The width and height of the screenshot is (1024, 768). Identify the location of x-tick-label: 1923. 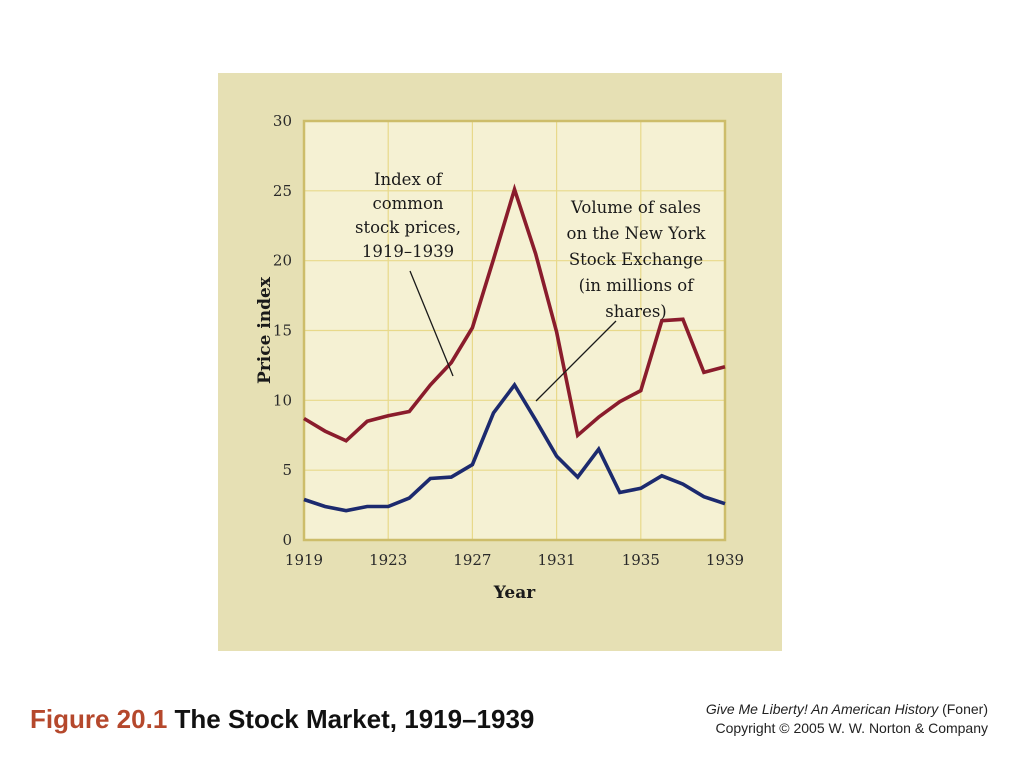
(388, 560).